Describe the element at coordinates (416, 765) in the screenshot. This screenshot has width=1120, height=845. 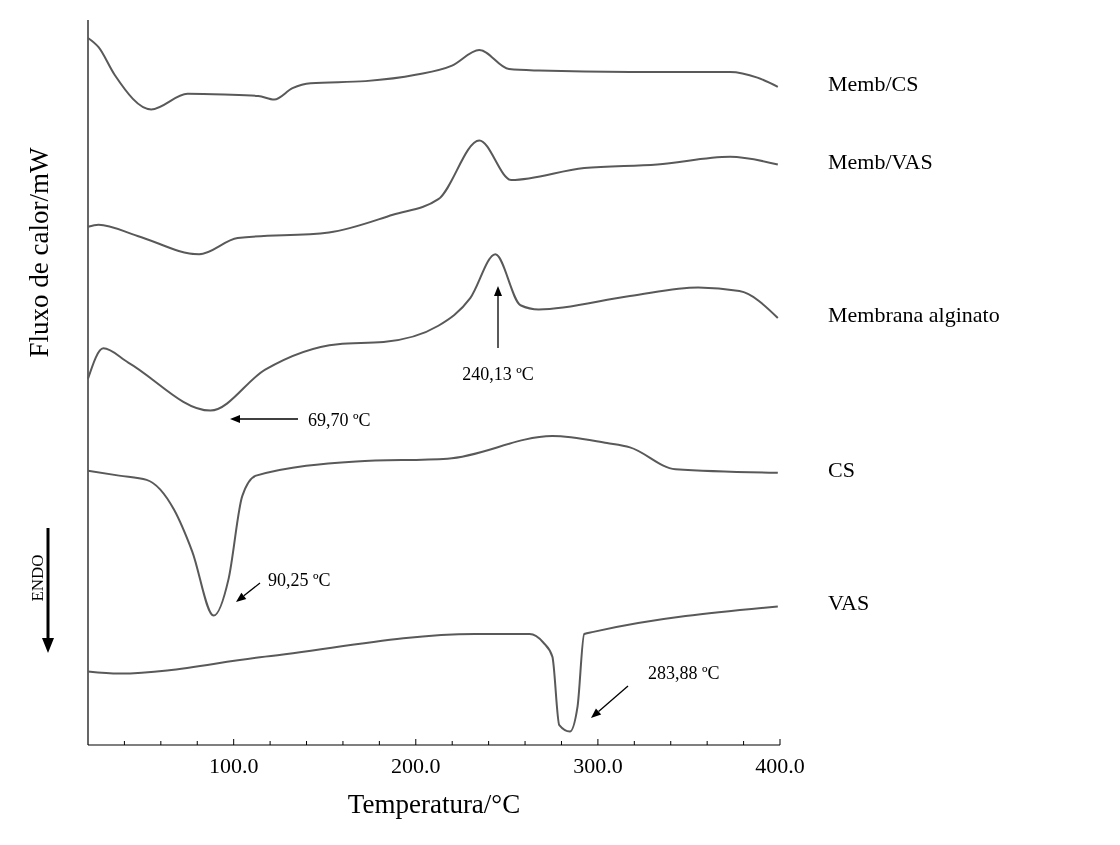
I see `x-tick-label: 200.0` at that location.